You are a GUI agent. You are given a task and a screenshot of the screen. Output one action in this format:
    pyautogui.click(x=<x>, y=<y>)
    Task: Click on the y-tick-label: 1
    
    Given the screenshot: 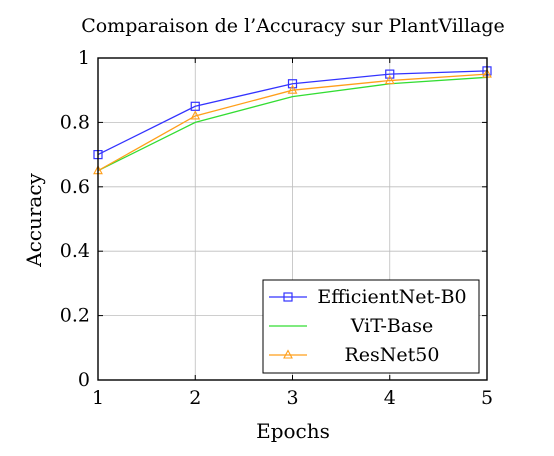 What is the action you would take?
    pyautogui.click(x=84, y=58)
    